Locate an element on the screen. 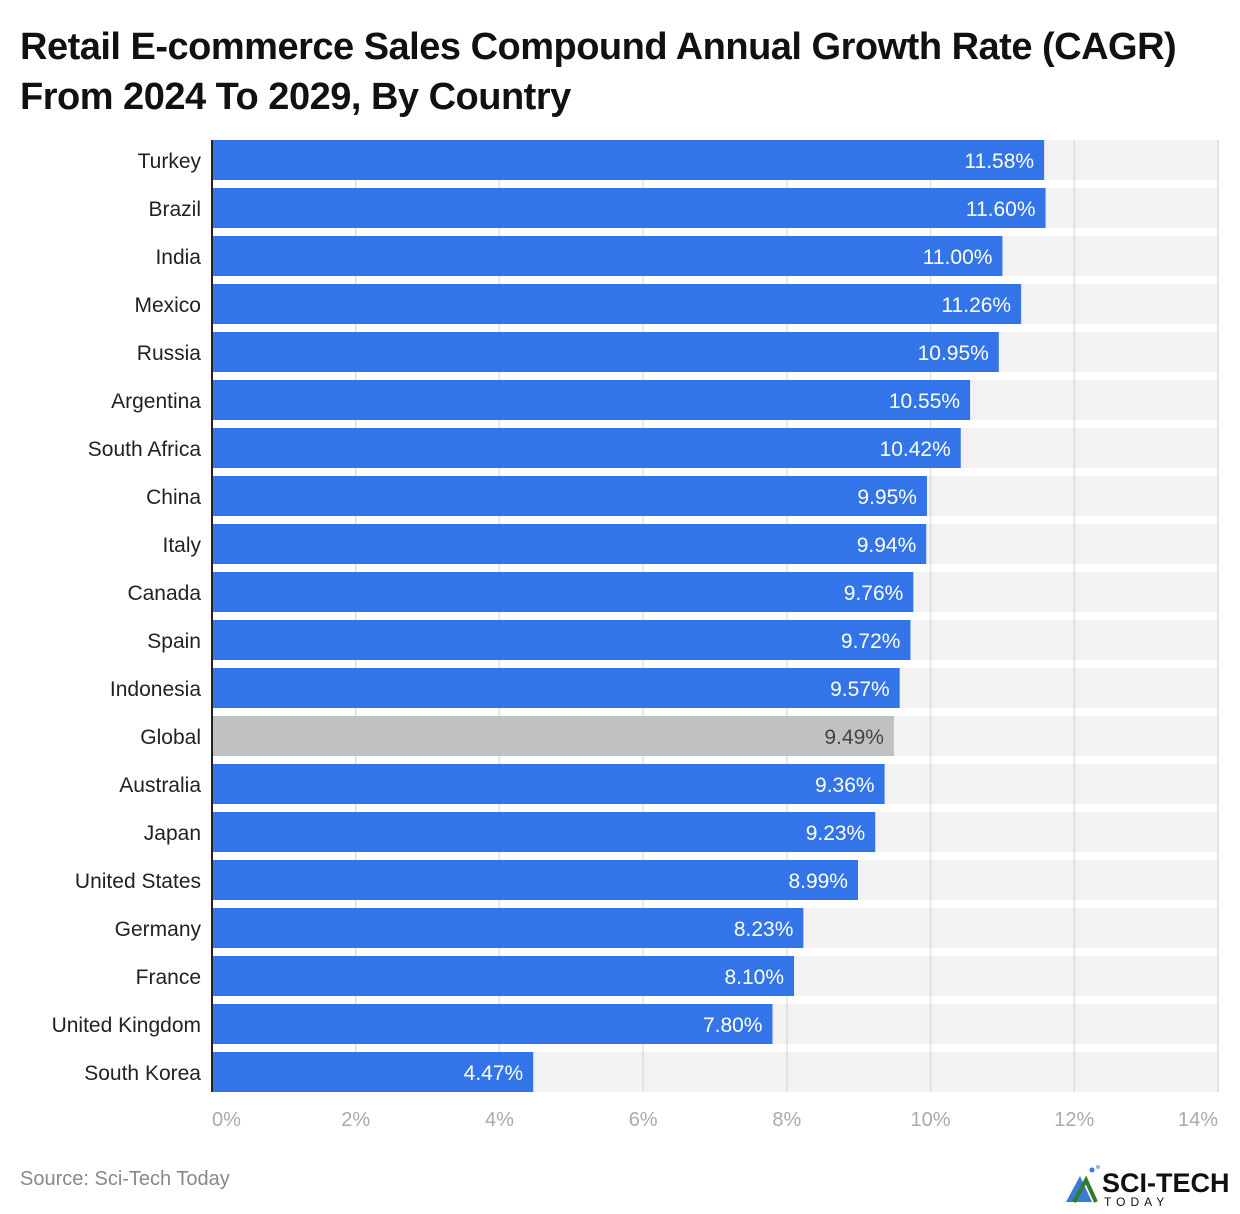 This screenshot has height=1214, width=1240. data-label: 11.00% is located at coordinates (958, 257).